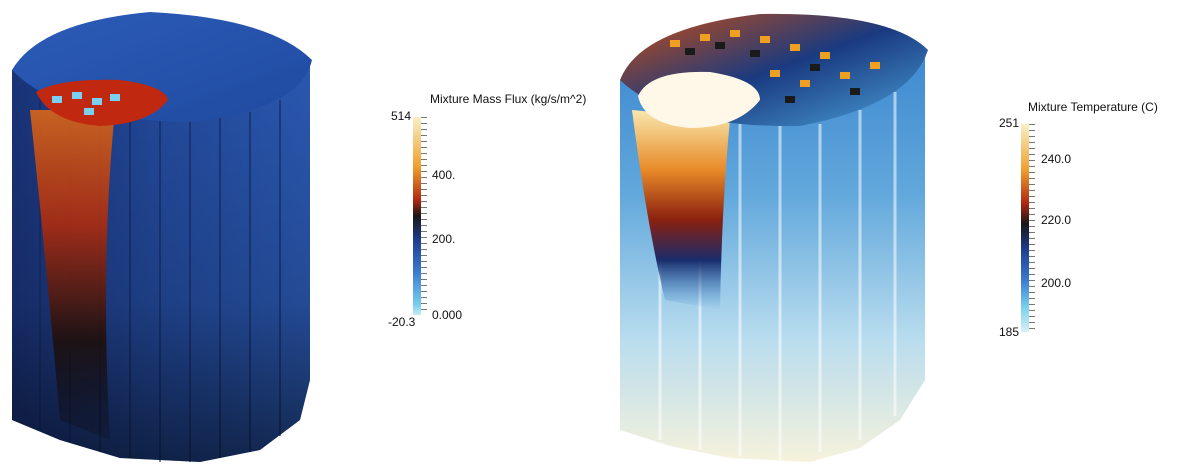 The width and height of the screenshot is (1178, 469). I want to click on mass-flux-min-label: -20.3, so click(402, 322).